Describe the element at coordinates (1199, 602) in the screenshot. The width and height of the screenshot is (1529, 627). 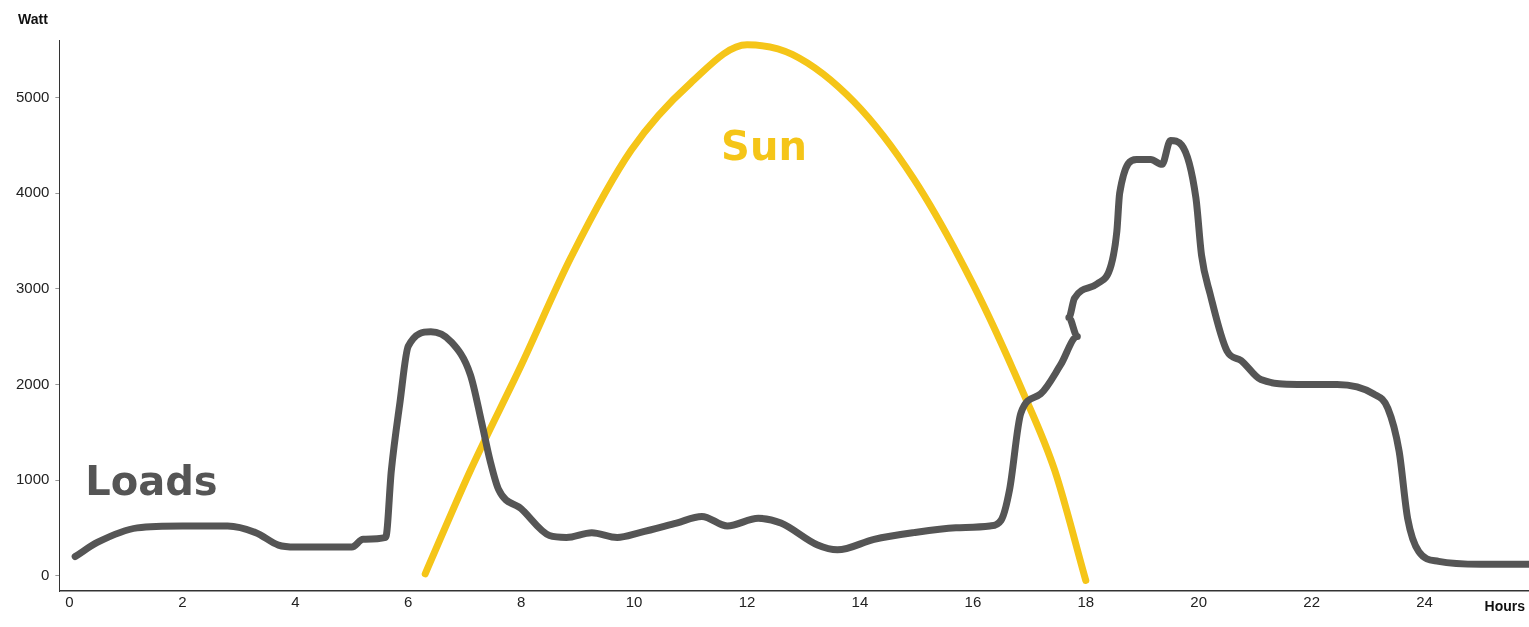
I see `x-tick-label: 20` at that location.